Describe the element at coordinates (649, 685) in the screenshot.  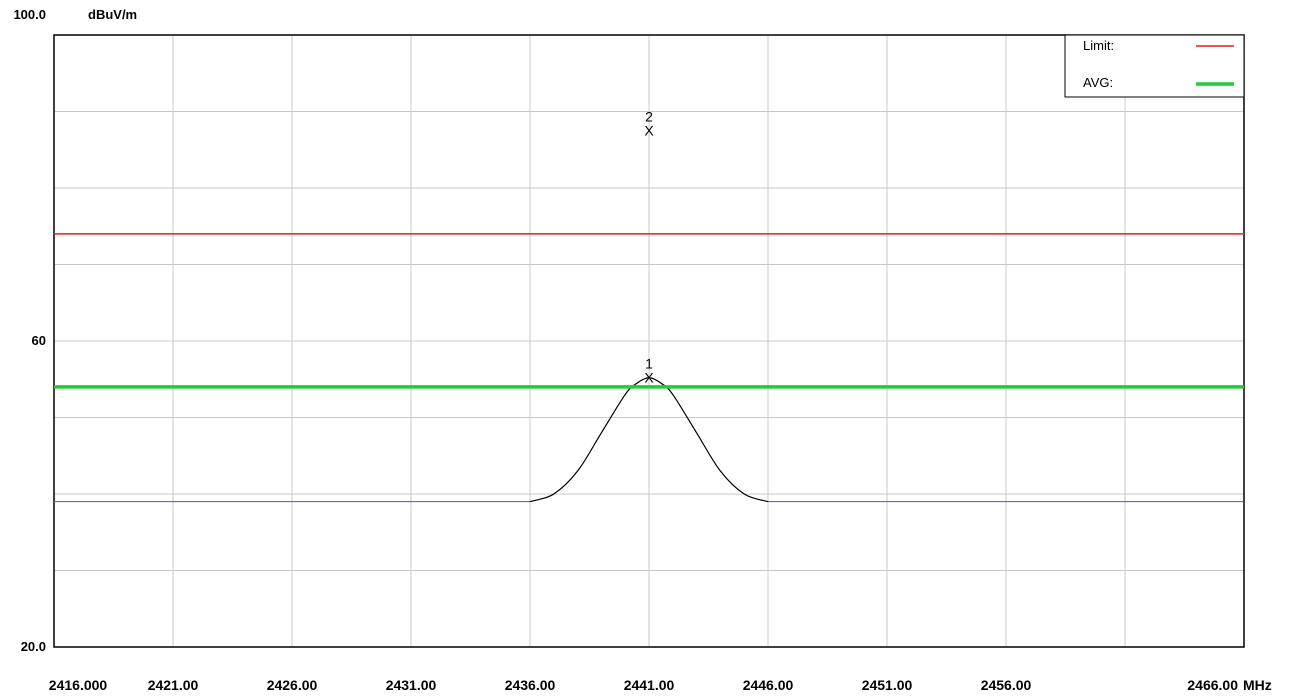
I see `x-tick-label-5: 2441.00` at that location.